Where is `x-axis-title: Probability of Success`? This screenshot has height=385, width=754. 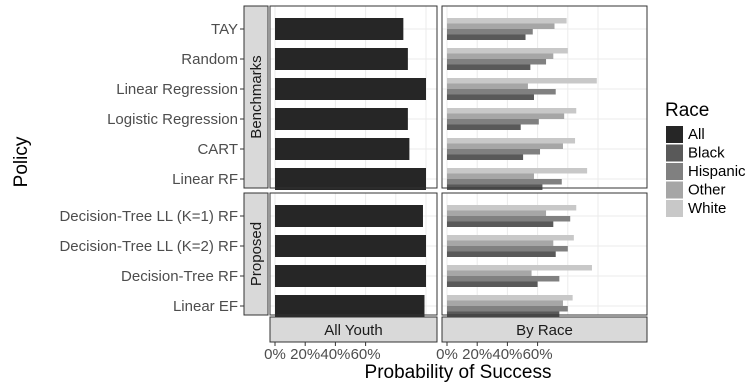
x-axis-title: Probability of Success is located at coordinates (458, 372).